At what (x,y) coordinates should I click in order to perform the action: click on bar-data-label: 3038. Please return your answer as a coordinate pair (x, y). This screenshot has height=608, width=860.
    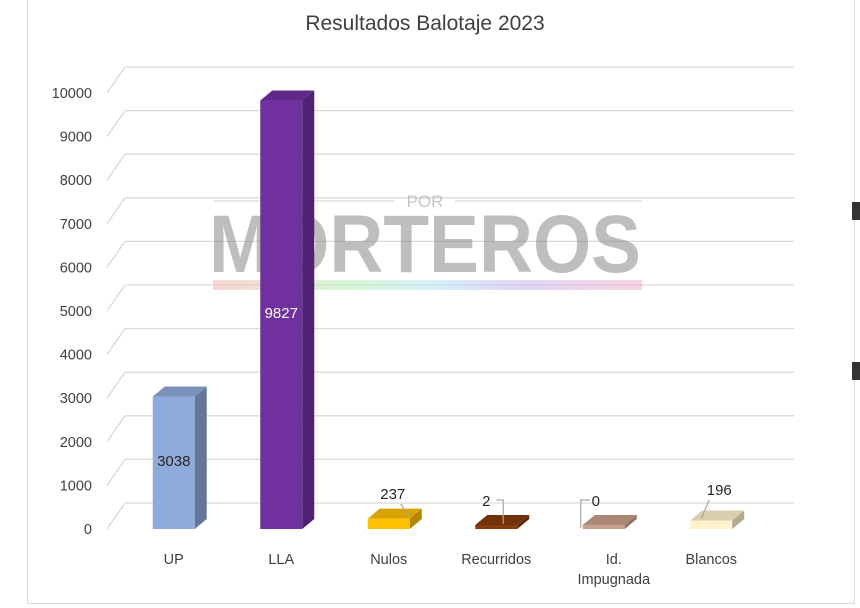
    Looking at the image, I should click on (173, 461).